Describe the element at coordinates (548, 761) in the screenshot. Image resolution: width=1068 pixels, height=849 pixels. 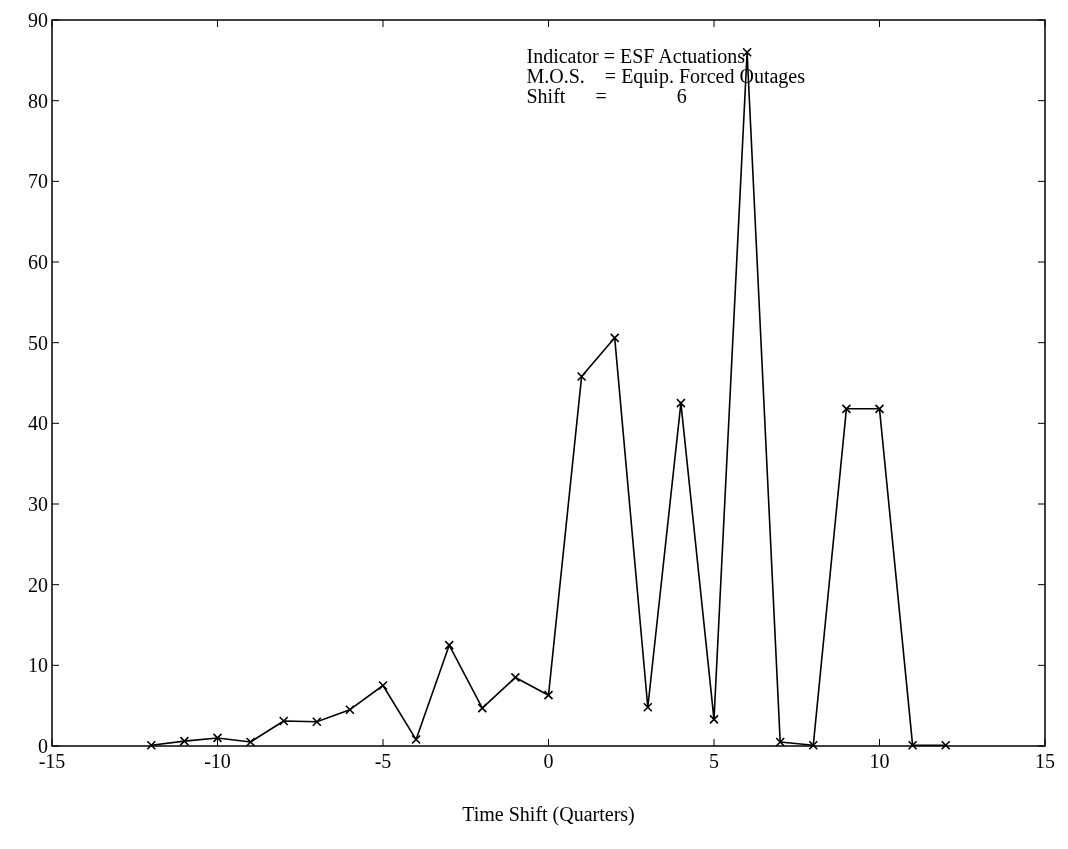
I see `x-tick-label: 0` at that location.